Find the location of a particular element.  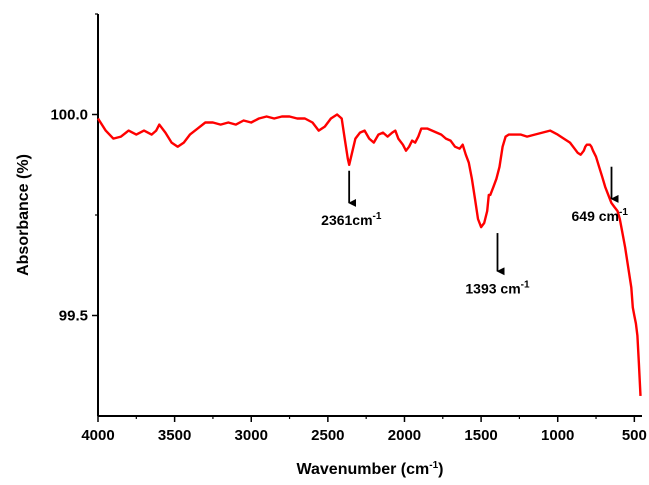

x-tick-label: 3000 is located at coordinates (251, 435).